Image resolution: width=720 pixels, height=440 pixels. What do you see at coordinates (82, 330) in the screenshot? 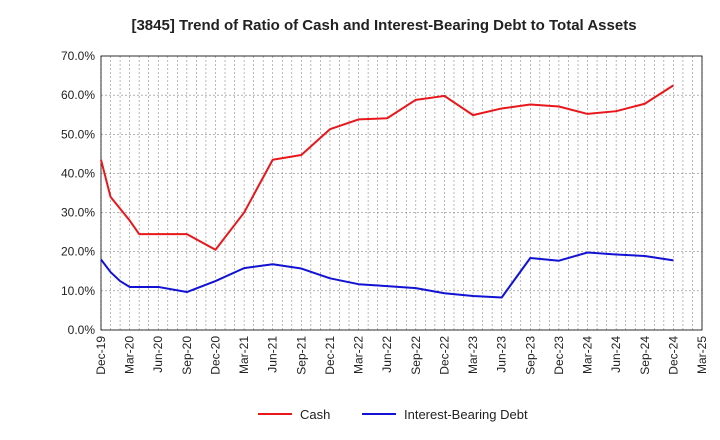
I see `y-tick-label: 0.0%` at bounding box center [82, 330].